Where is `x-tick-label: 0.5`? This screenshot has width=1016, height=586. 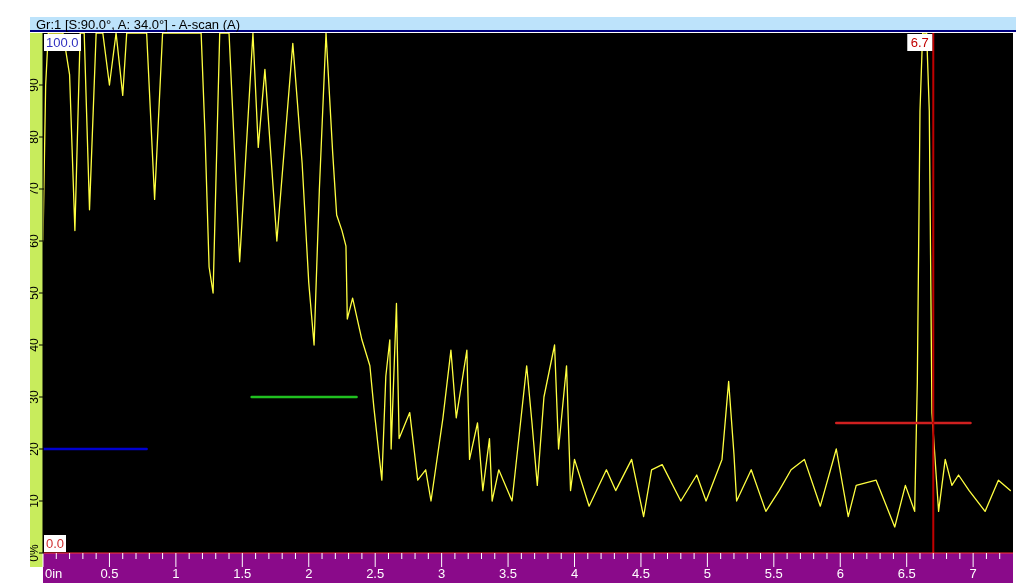
x-tick-label: 0.5 is located at coordinates (109, 573).